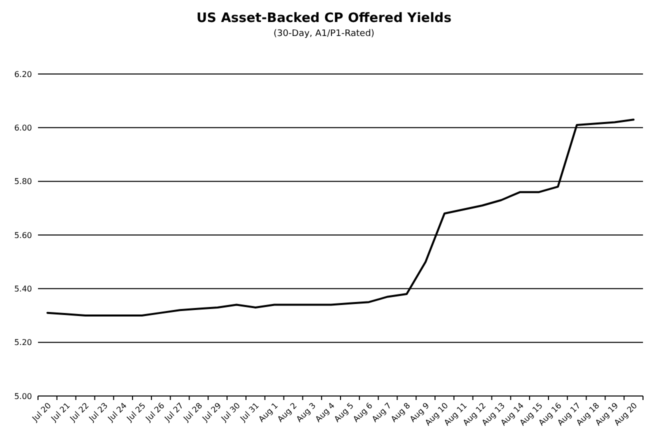 The width and height of the screenshot is (648, 439). What do you see at coordinates (23, 74) in the screenshot?
I see `y-tick-label: 6.20` at bounding box center [23, 74].